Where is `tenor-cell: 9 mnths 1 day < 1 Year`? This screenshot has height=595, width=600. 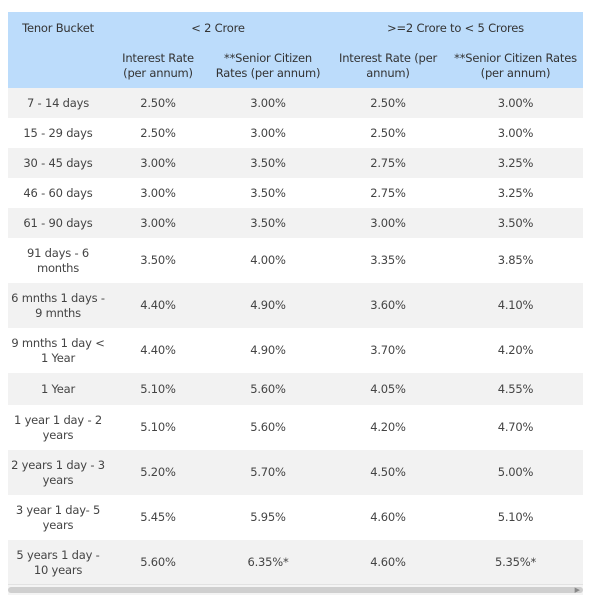
tenor-cell: 9 mnths 1 day < 1 Year is located at coordinates (58, 350).